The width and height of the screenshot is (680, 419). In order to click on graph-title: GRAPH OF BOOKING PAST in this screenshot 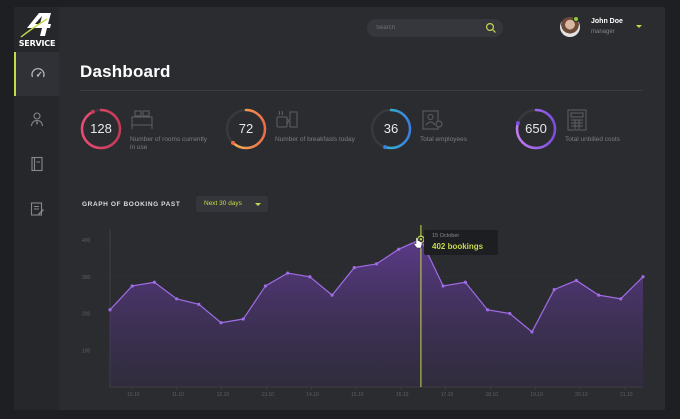, I will do `click(131, 204)`.